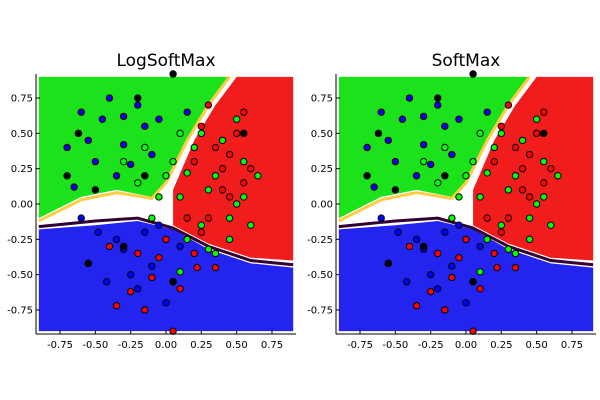 The image size is (600, 400). What do you see at coordinates (360, 345) in the screenshot?
I see `x-tick-label: -0.75` at bounding box center [360, 345].